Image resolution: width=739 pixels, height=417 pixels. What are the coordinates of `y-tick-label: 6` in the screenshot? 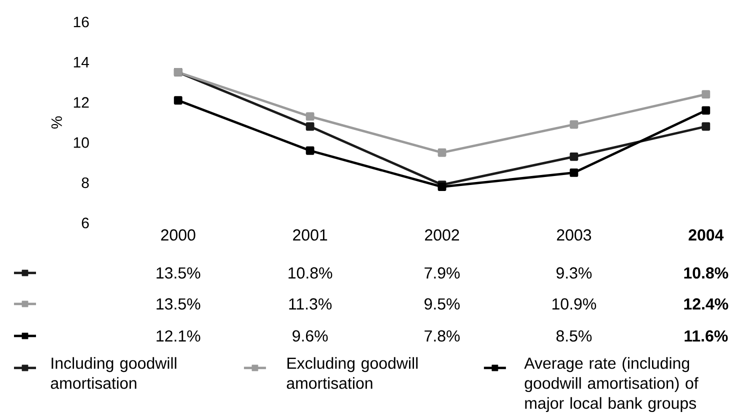 It's located at (85, 223).